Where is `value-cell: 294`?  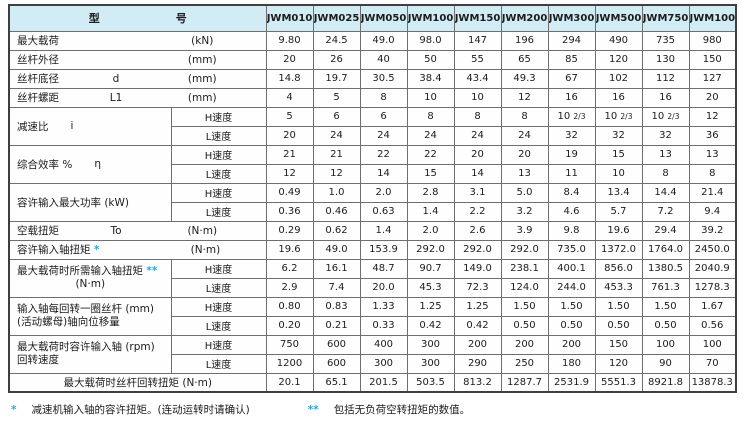
value-cell: 294 is located at coordinates (571, 40).